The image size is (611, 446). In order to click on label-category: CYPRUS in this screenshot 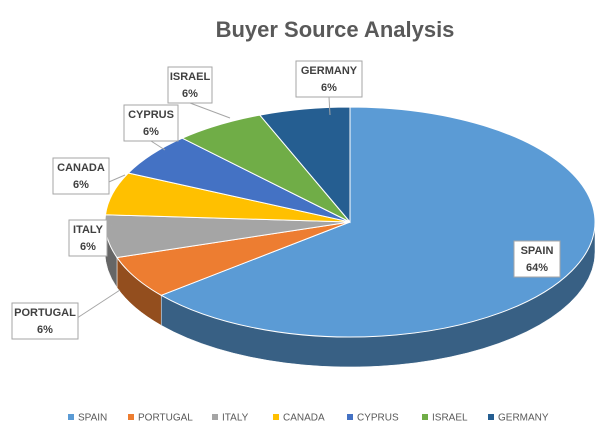, I will do `click(151, 115)`.